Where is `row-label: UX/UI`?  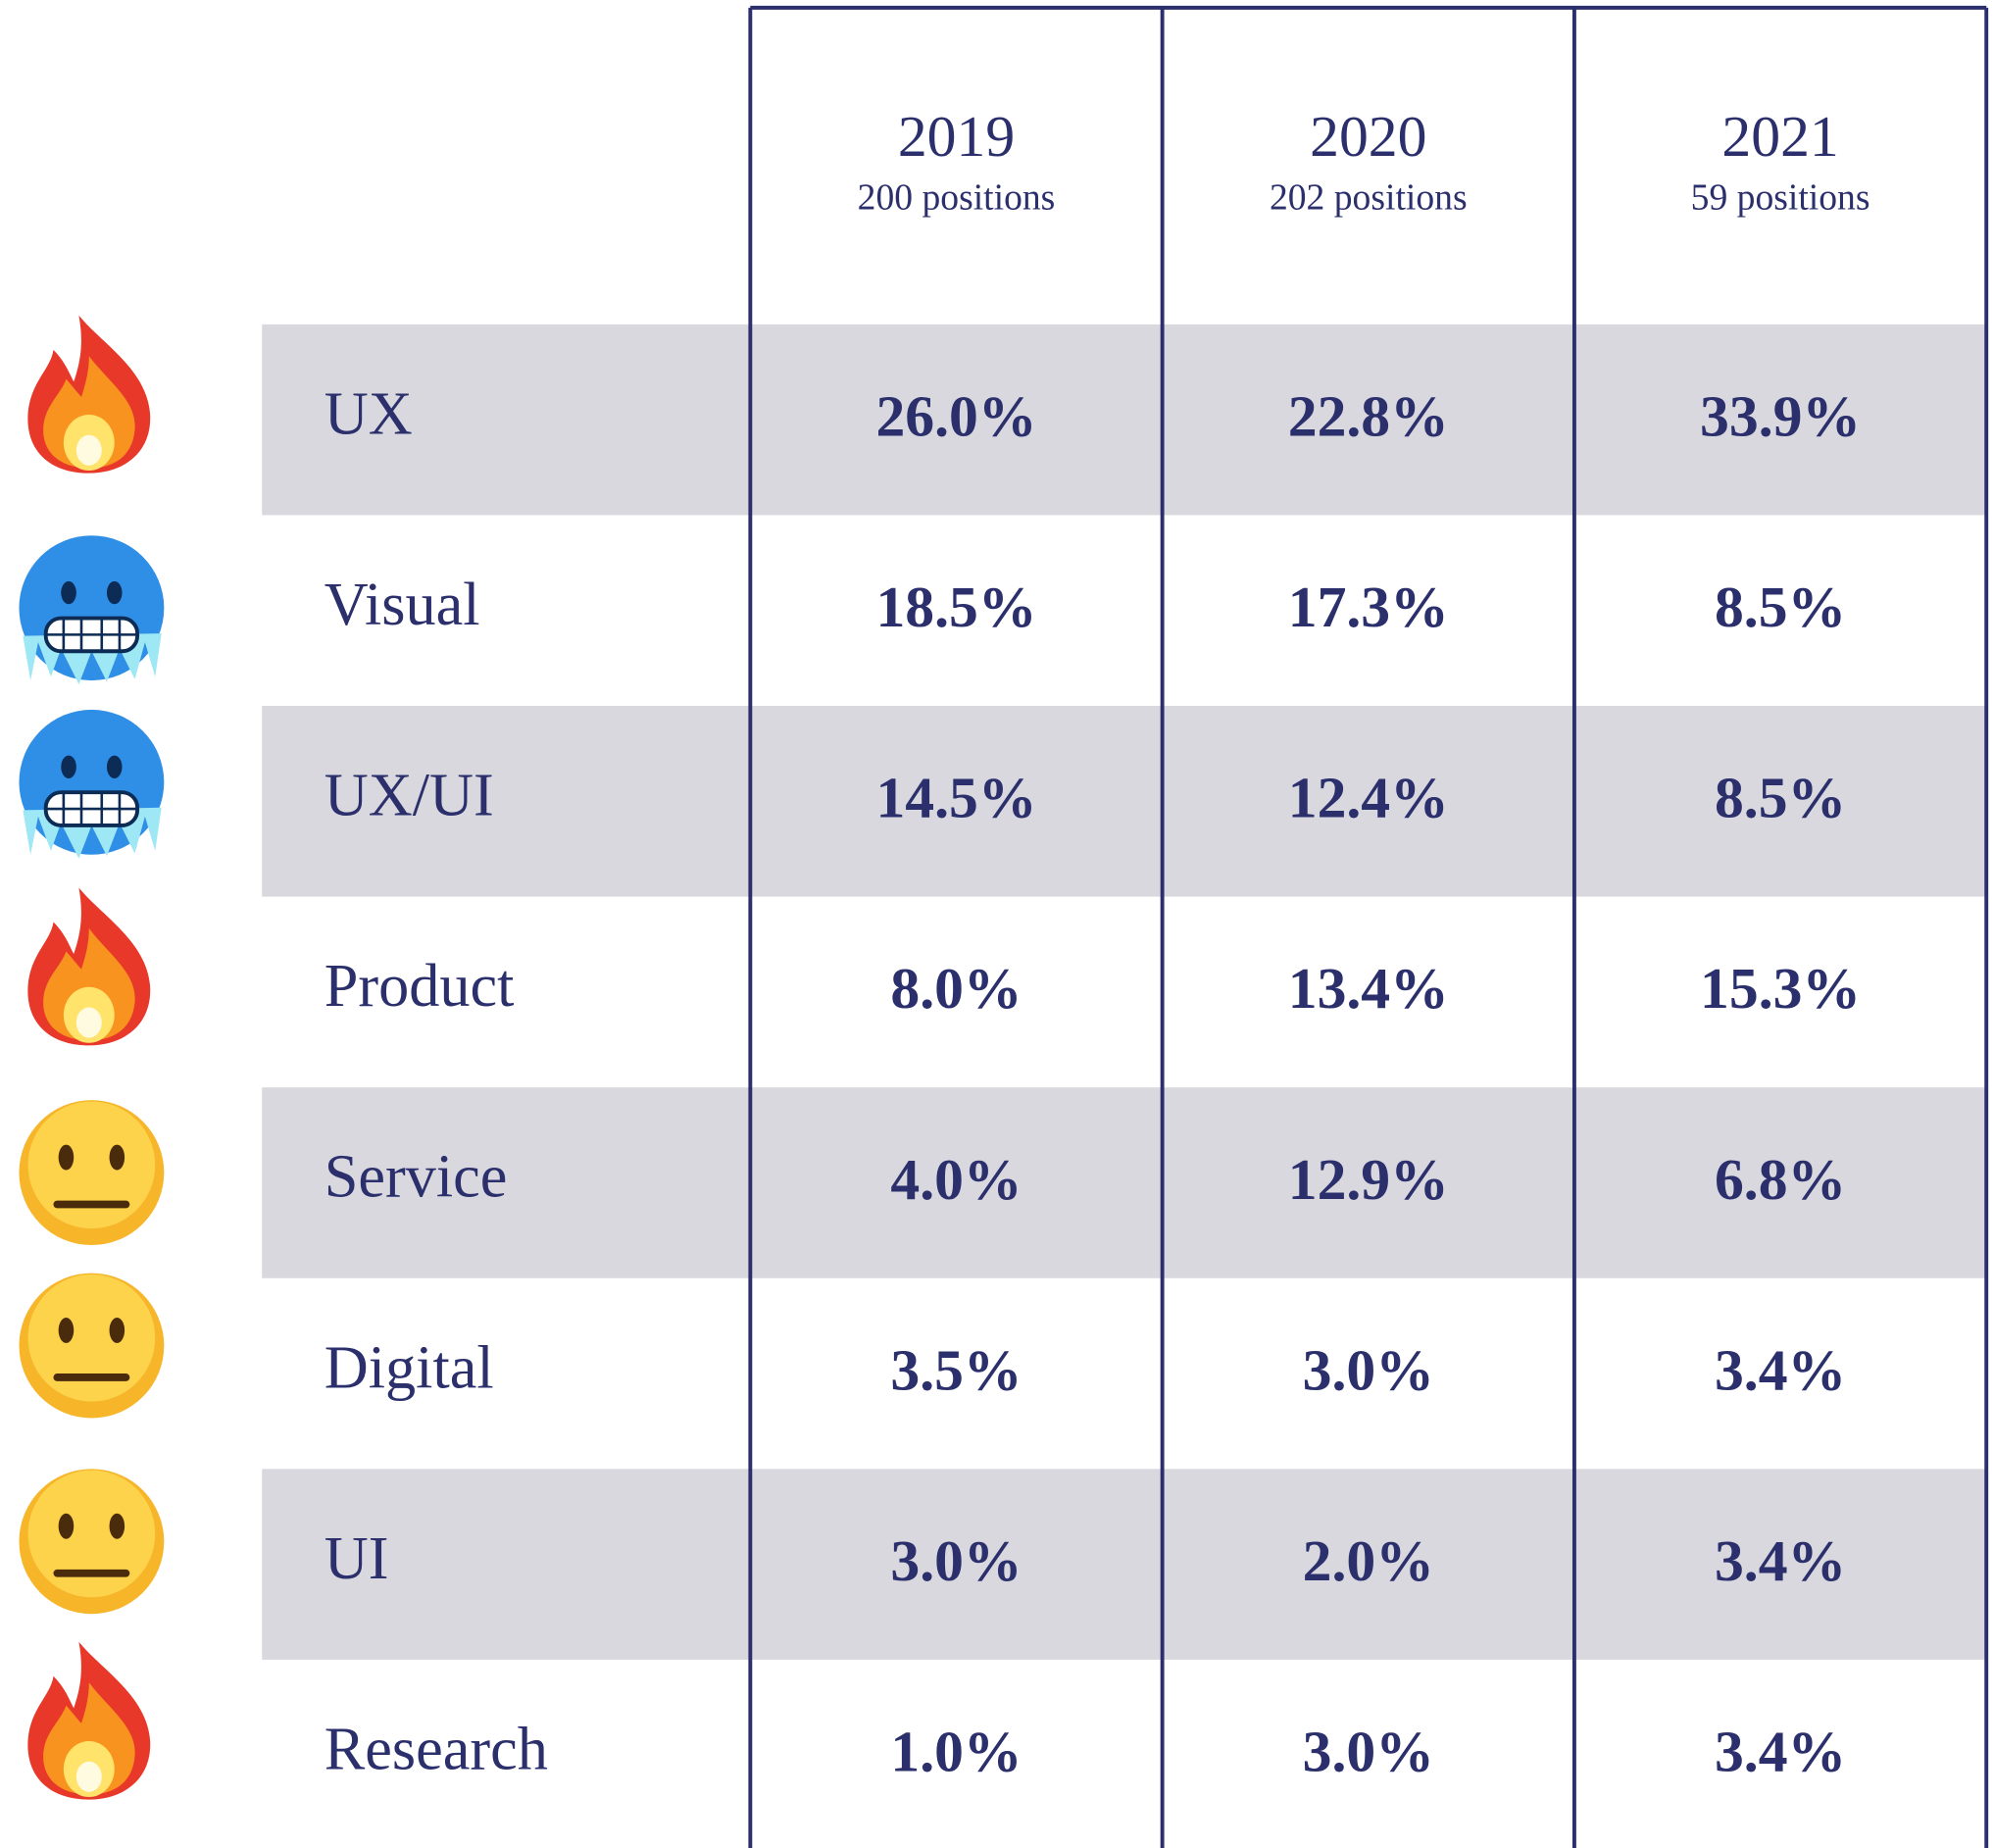
row-label: UX/UI is located at coordinates (409, 796).